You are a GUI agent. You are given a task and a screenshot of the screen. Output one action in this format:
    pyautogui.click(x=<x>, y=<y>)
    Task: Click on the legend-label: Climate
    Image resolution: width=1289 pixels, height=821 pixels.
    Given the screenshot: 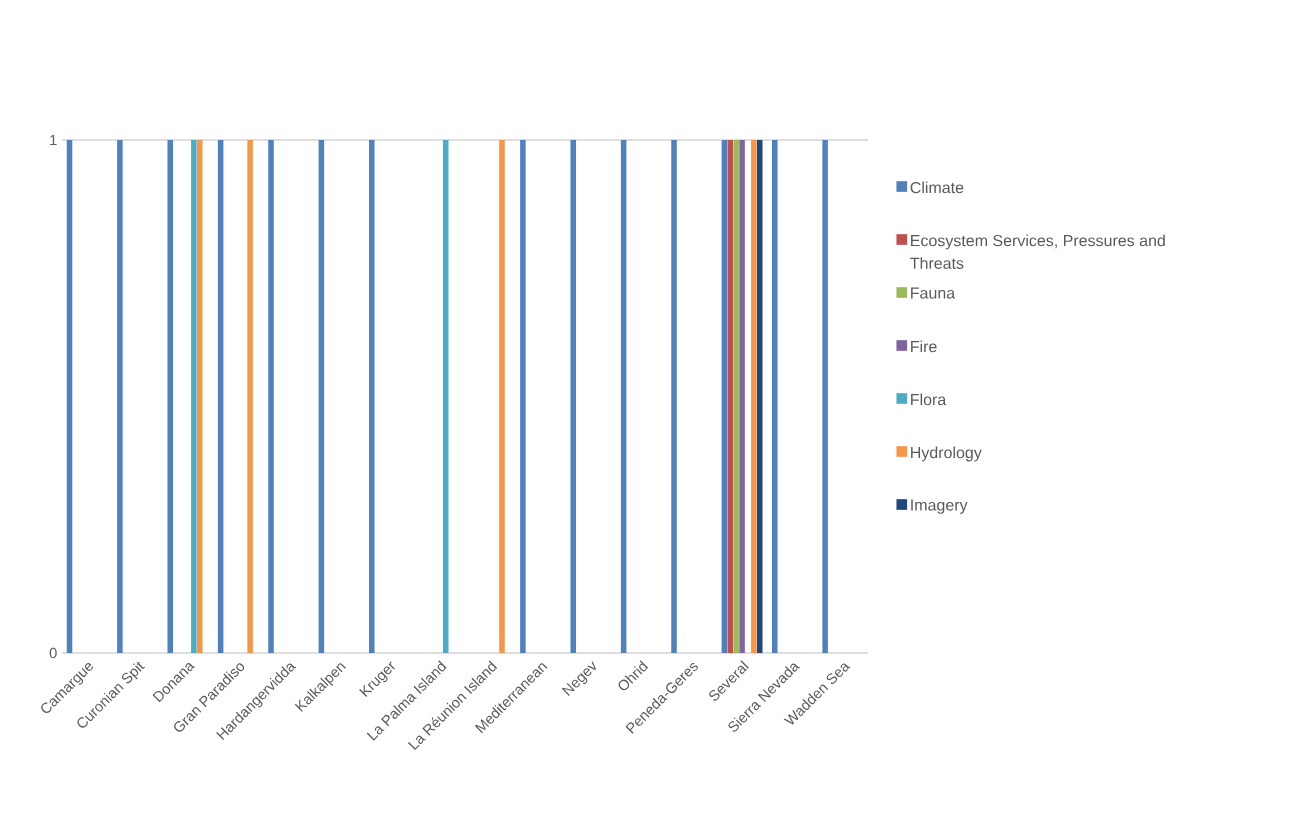 What is the action you would take?
    pyautogui.click(x=937, y=187)
    